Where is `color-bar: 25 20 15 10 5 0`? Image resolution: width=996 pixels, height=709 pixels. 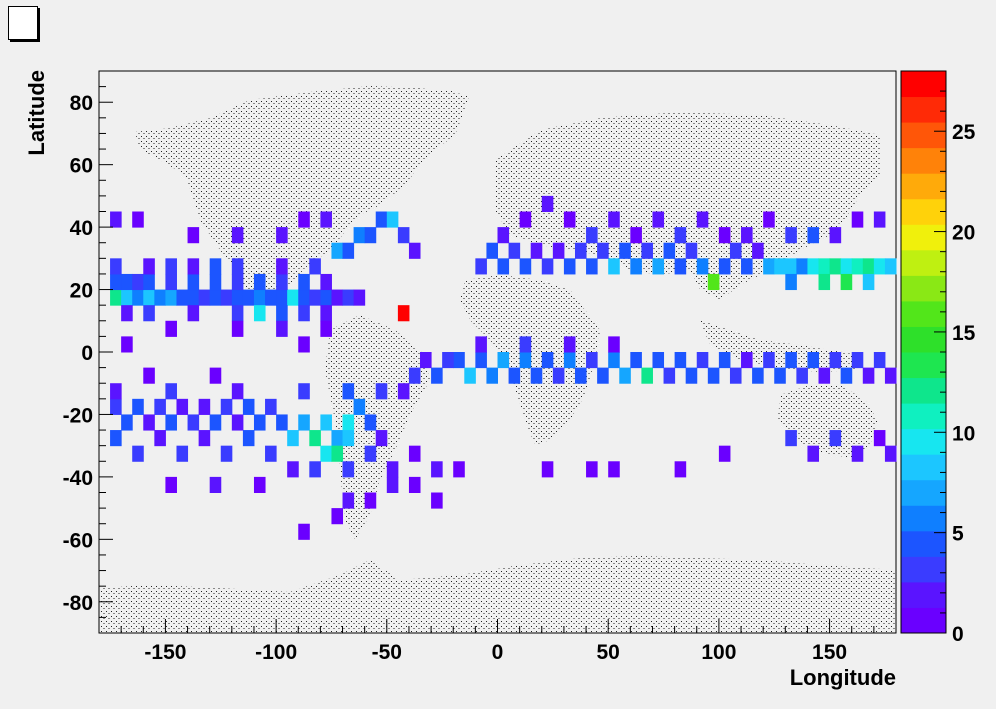
color-bar: 25 20 15 10 5 0 is located at coordinates (938, 358).